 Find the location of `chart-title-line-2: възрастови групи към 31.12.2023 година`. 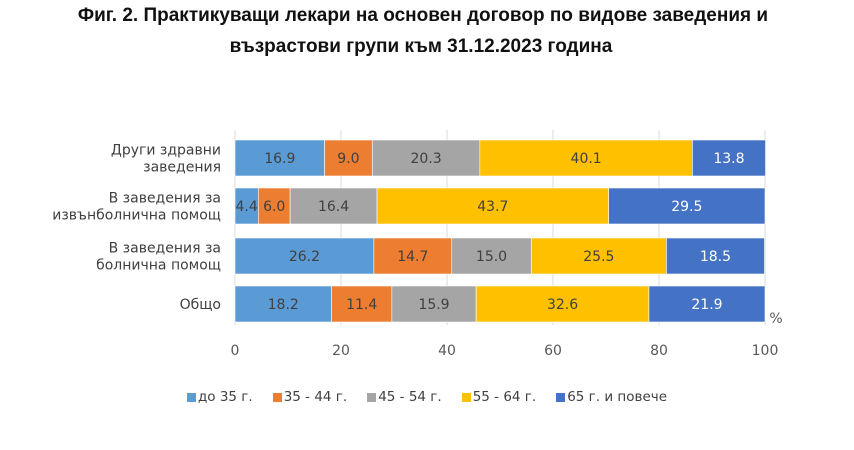

chart-title-line-2: възрастови групи към 31.12.2023 година is located at coordinates (421, 46).